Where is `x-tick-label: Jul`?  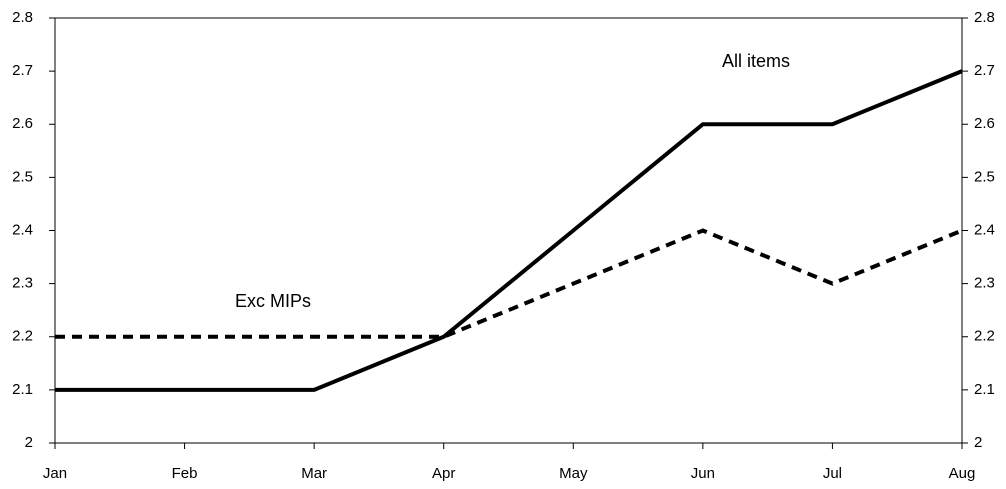
x-tick-label: Jul is located at coordinates (832, 473).